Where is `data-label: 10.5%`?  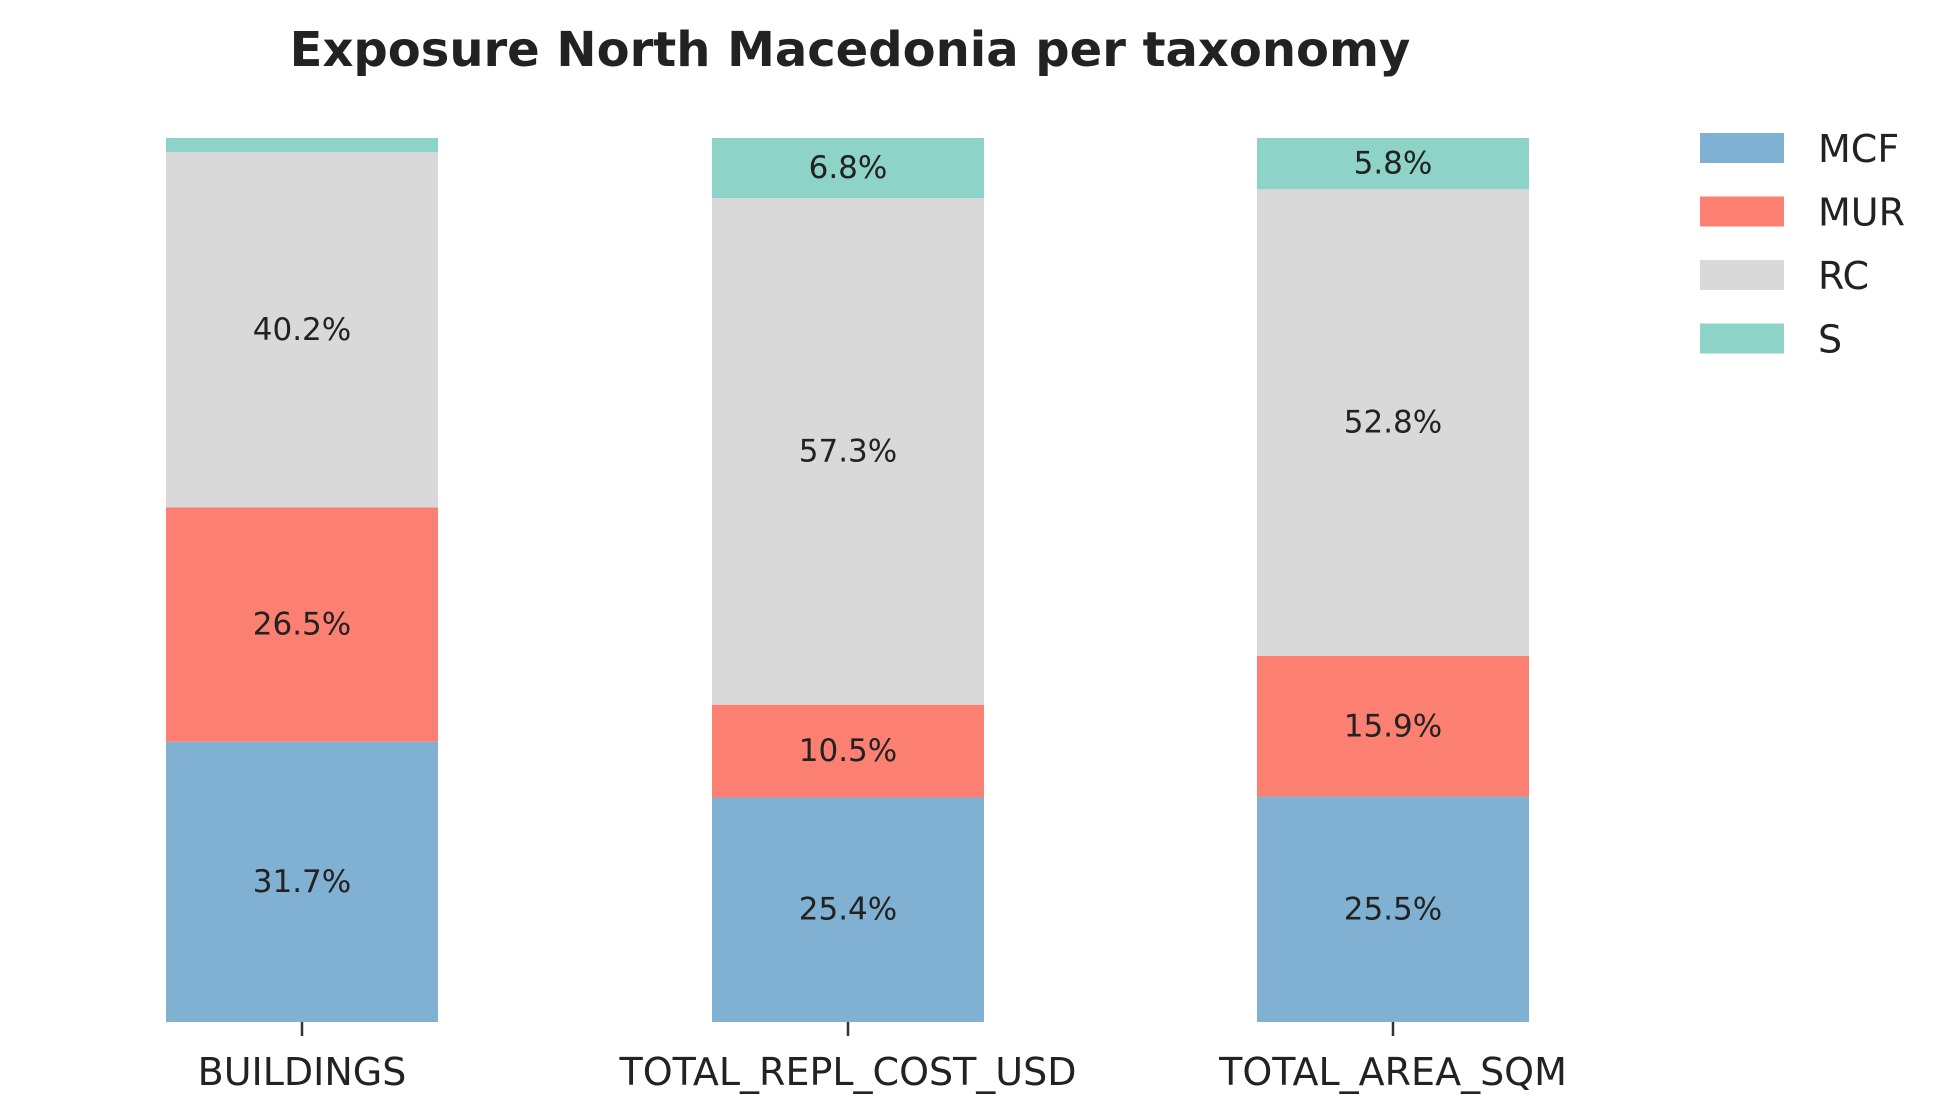 data-label: 10.5% is located at coordinates (848, 751).